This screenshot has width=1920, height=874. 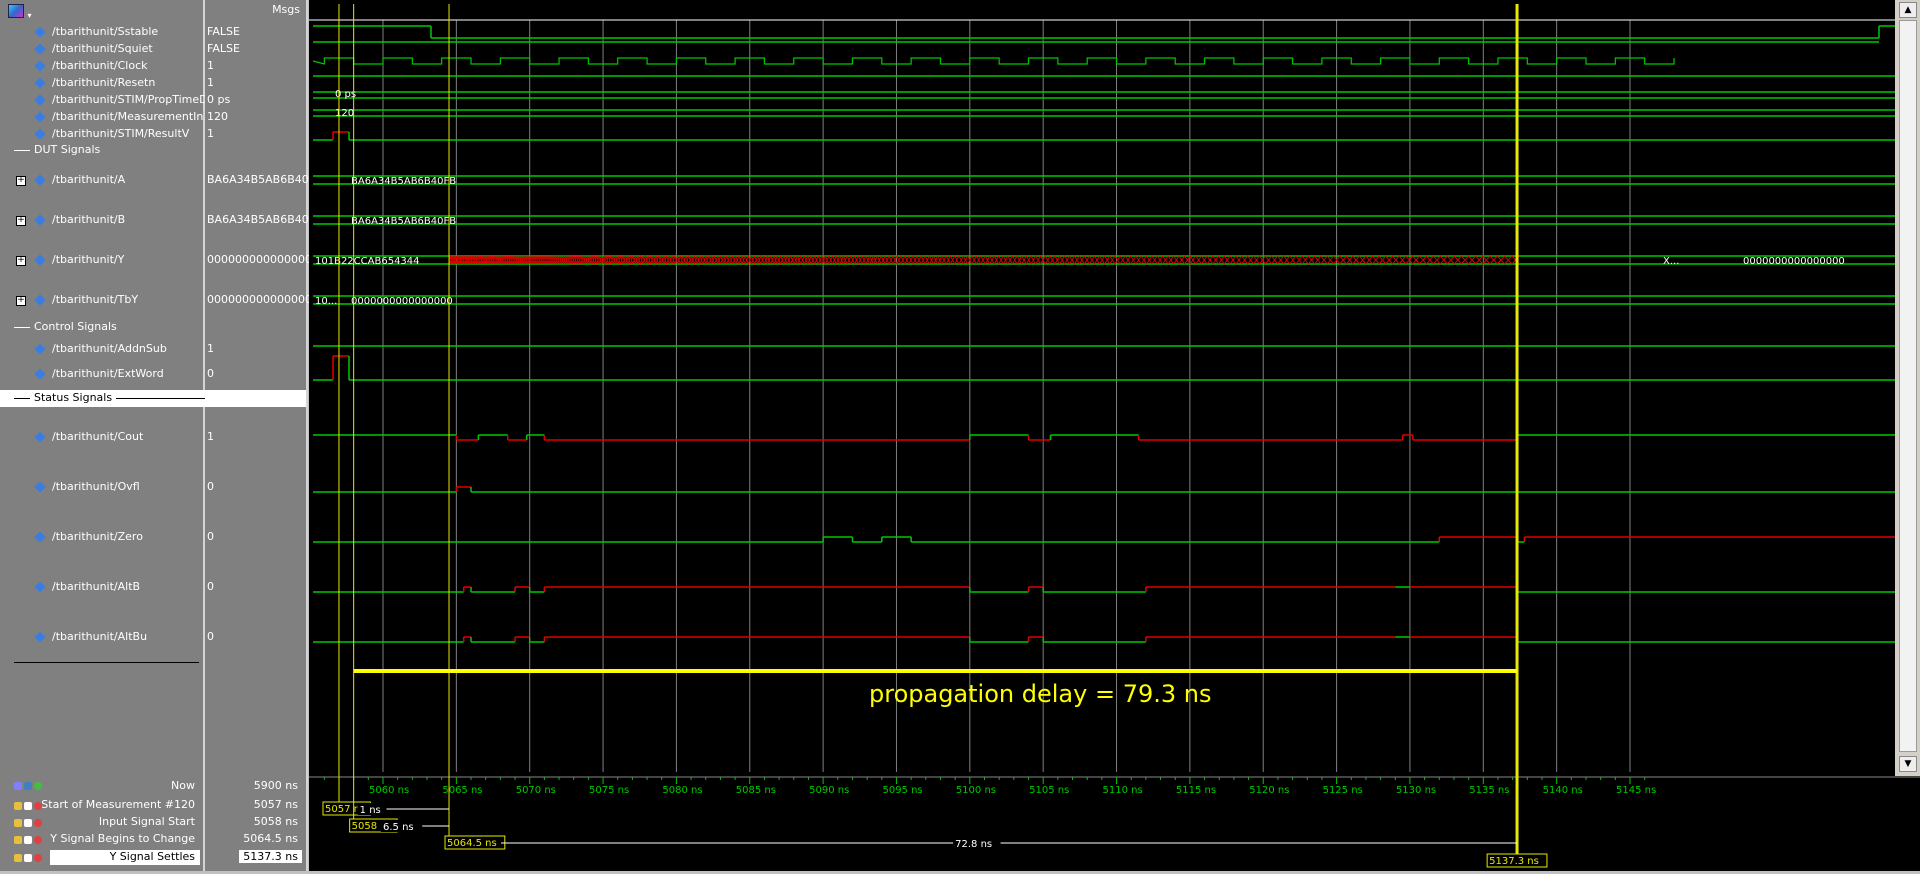 I want to click on signal-row-stat-1: /tbarithunit/Ovfl, so click(x=101, y=487).